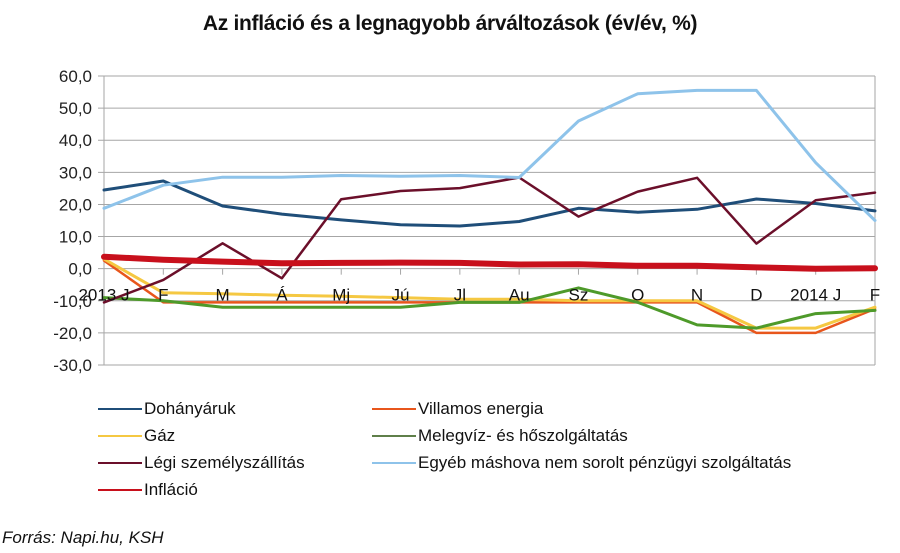  I want to click on y-tick-label: 10,0, so click(75, 237).